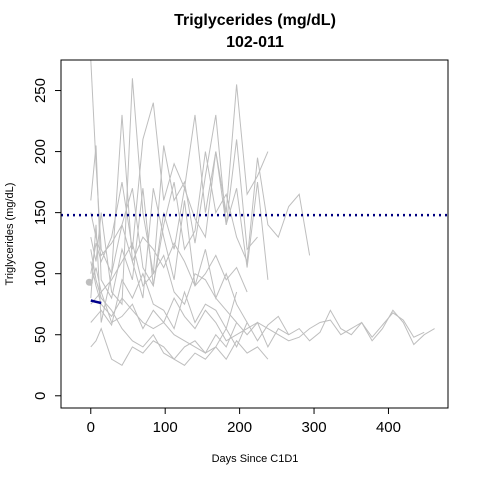  I want to click on y-tick-label: 150, so click(40, 212).